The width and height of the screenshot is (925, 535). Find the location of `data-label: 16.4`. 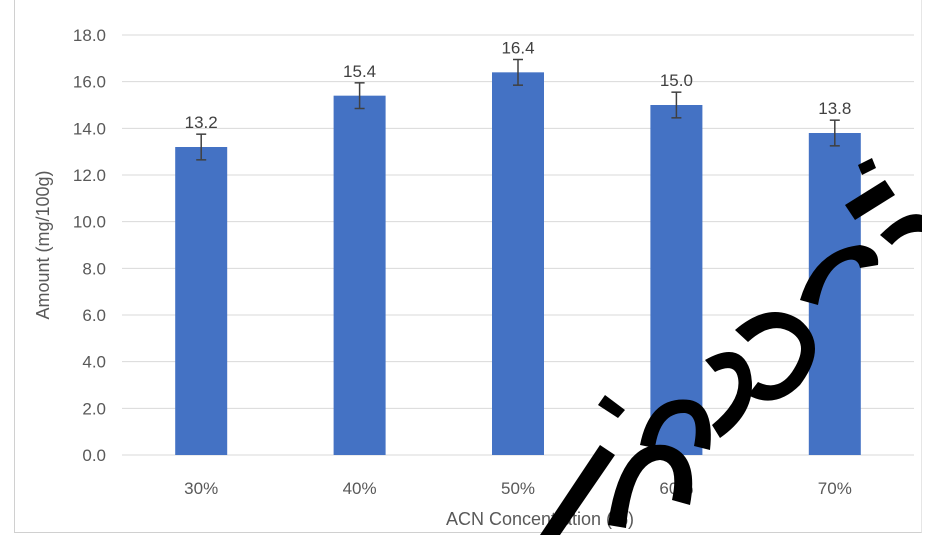

data-label: 16.4 is located at coordinates (517, 48).